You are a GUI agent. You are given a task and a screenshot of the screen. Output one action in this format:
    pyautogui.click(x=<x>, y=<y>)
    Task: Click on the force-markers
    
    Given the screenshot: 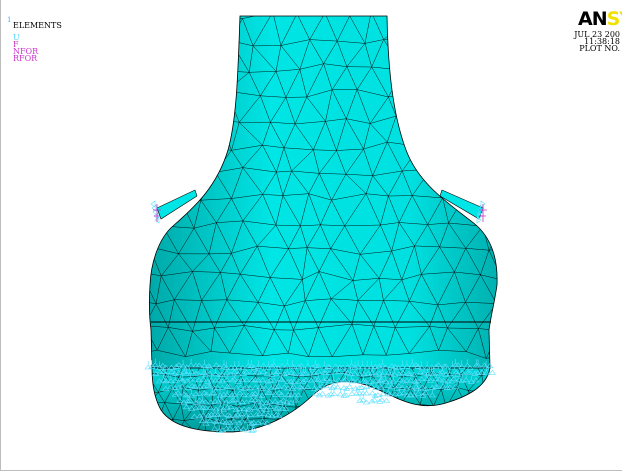 What is the action you would take?
    pyautogui.click(x=320, y=213)
    